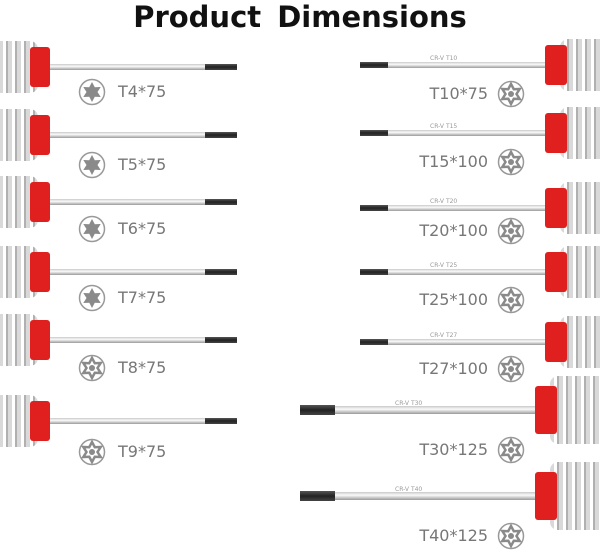 The height and width of the screenshot is (554, 600). What do you see at coordinates (142, 297) in the screenshot?
I see `size-label: T7*75` at bounding box center [142, 297].